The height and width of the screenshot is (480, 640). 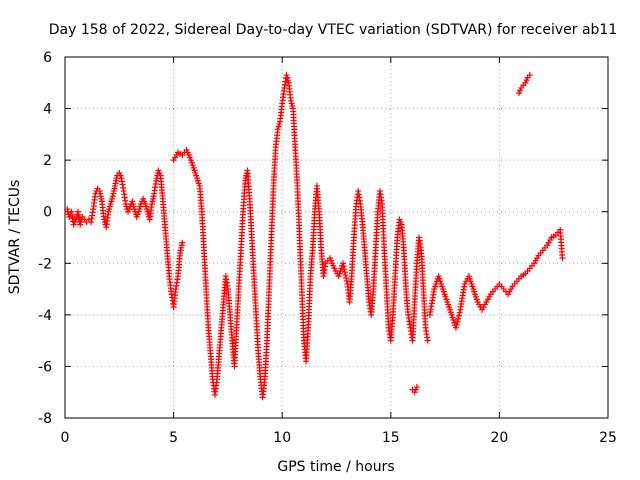 What do you see at coordinates (173, 438) in the screenshot?
I see `x-tick-label: 5` at bounding box center [173, 438].